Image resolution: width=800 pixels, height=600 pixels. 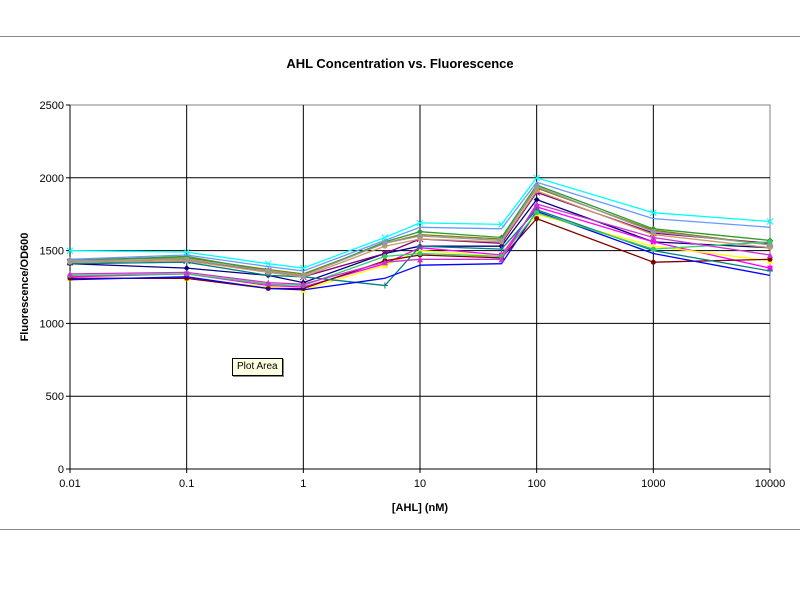 What do you see at coordinates (653, 484) in the screenshot?
I see `x-tick-label: 1000` at bounding box center [653, 484].